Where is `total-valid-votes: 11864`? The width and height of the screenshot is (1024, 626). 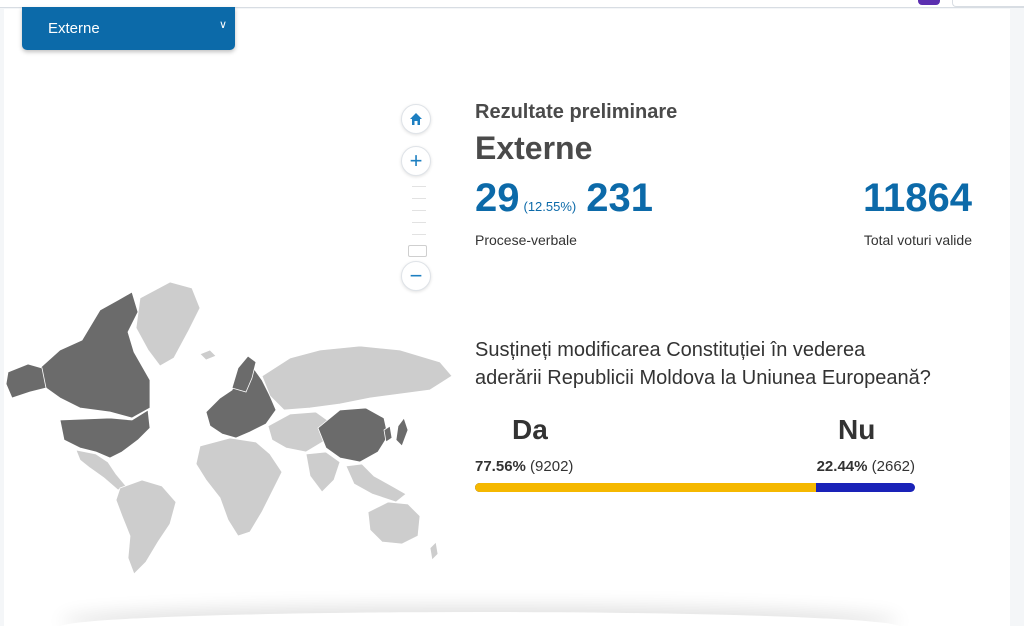
total-valid-votes: 11864 is located at coordinates (917, 198).